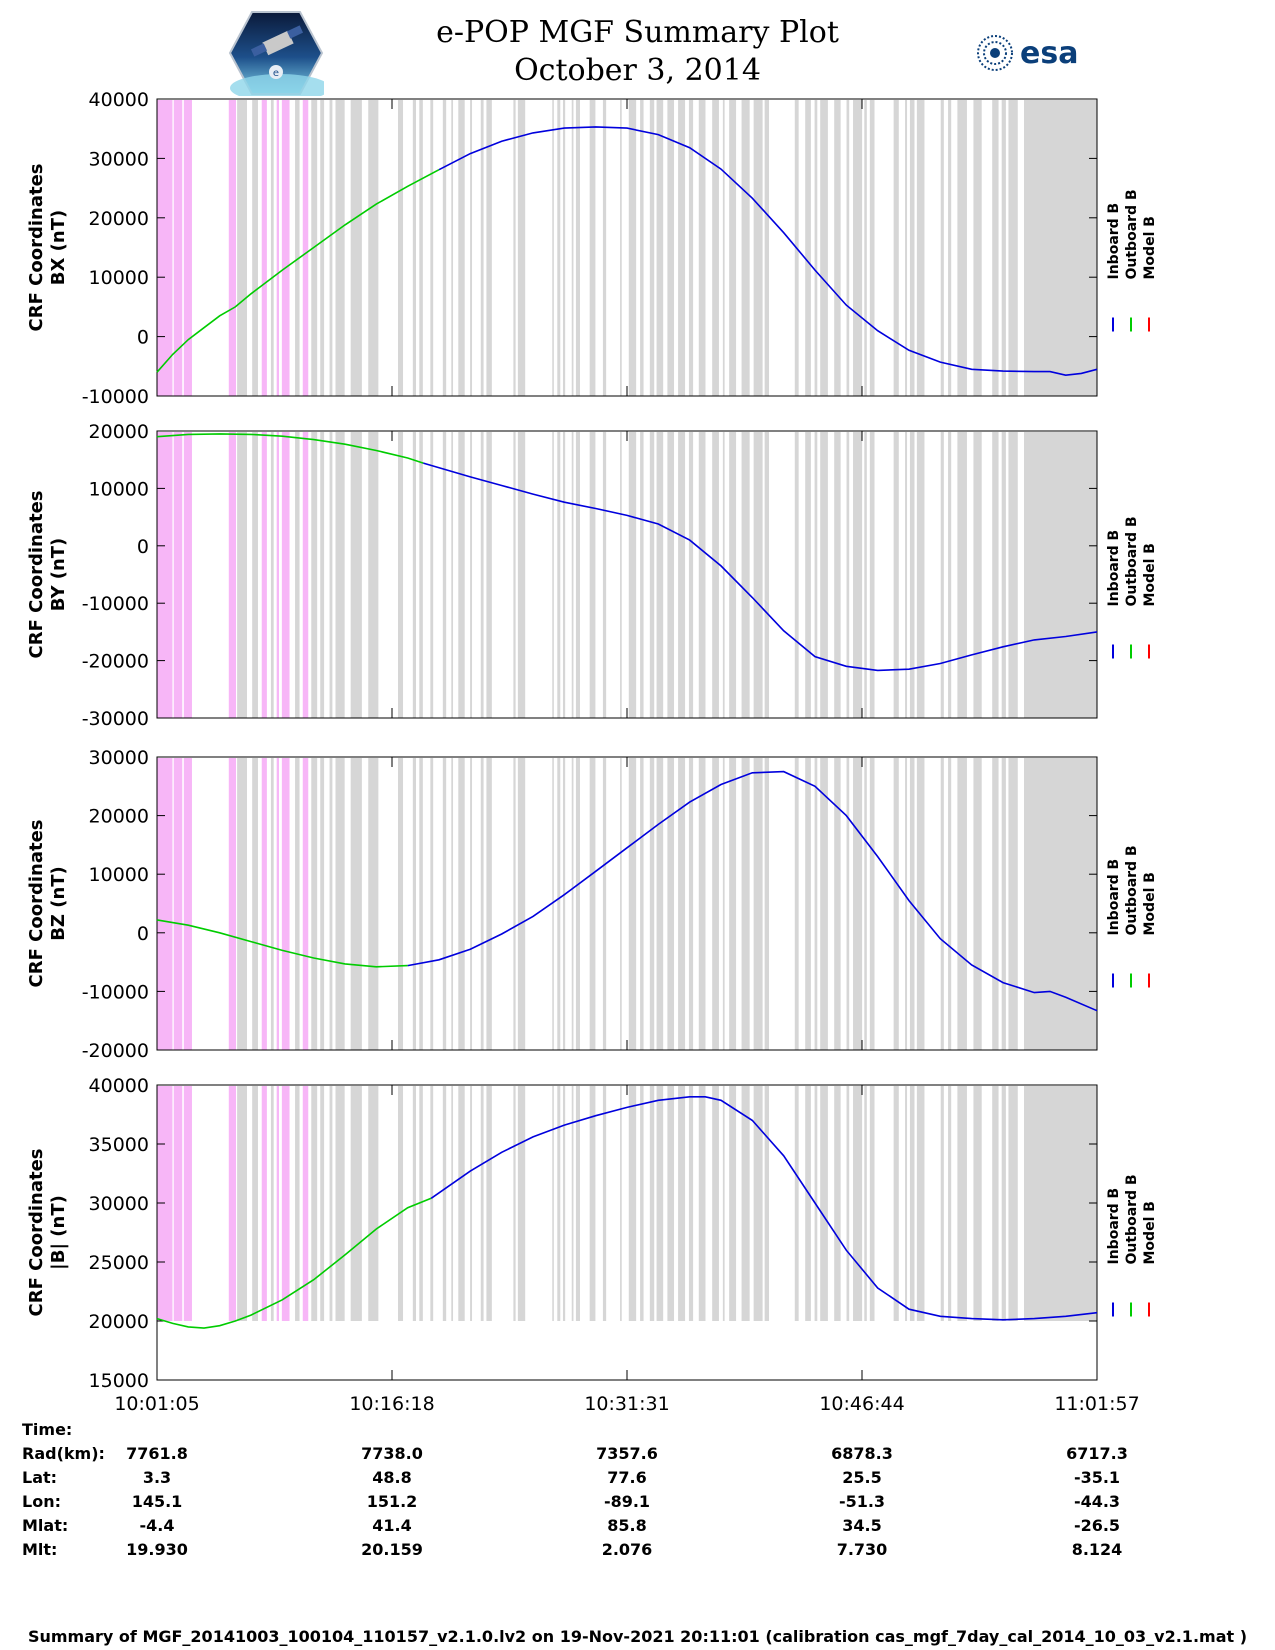  I want to click on ephemeris-value: 151.2, so click(392, 1501).